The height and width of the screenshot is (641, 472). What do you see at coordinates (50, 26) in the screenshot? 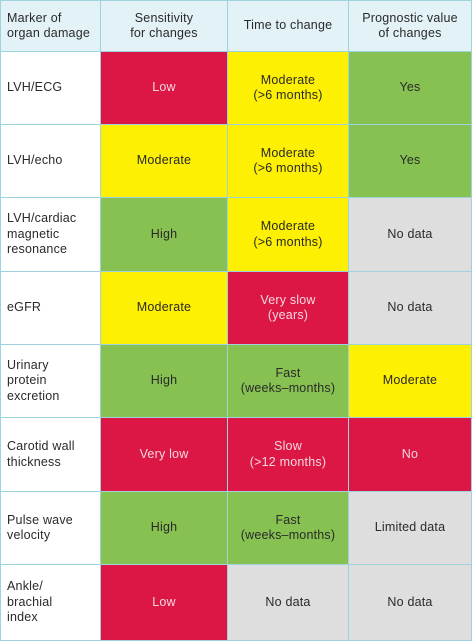
I see `header-marker: Marker of organ damage` at bounding box center [50, 26].